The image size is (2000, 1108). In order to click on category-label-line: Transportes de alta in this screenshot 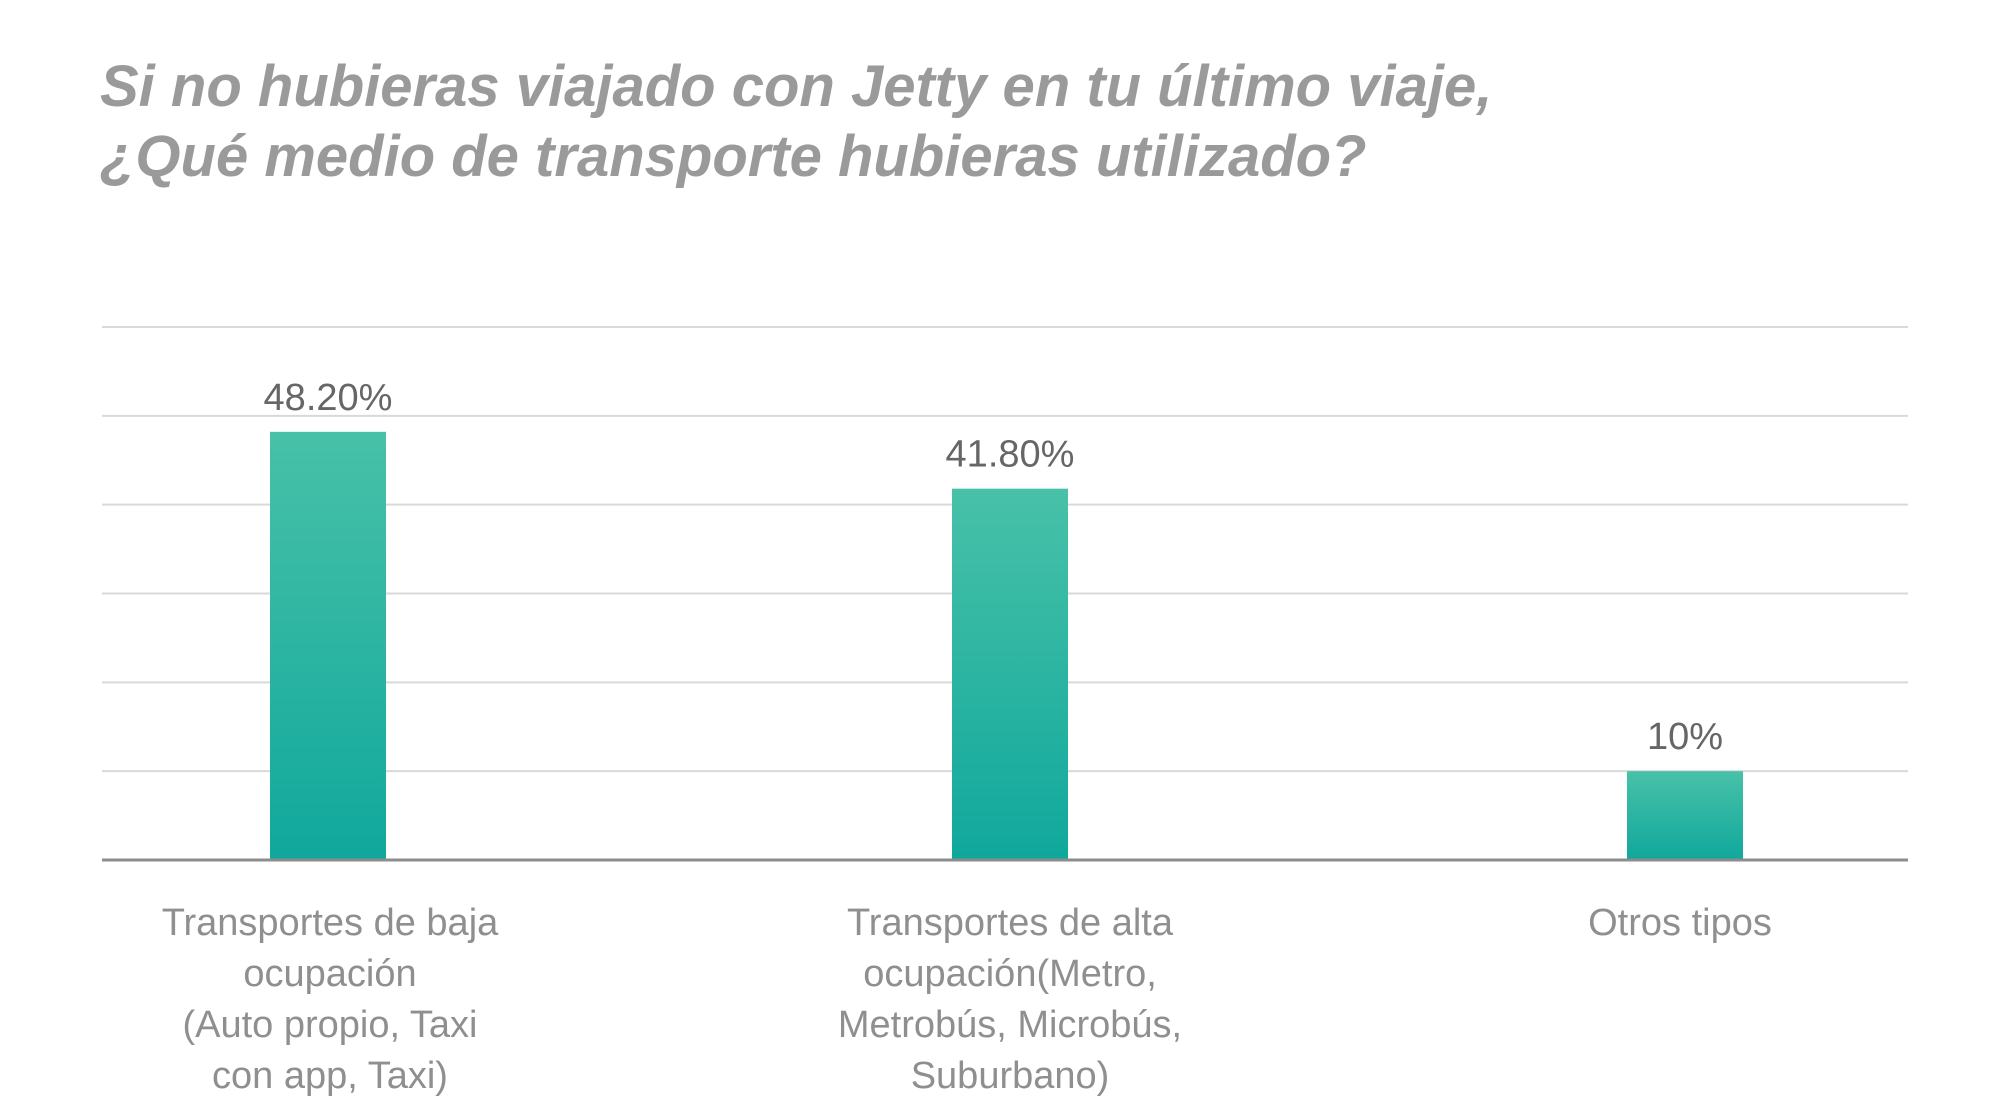, I will do `click(1010, 923)`.